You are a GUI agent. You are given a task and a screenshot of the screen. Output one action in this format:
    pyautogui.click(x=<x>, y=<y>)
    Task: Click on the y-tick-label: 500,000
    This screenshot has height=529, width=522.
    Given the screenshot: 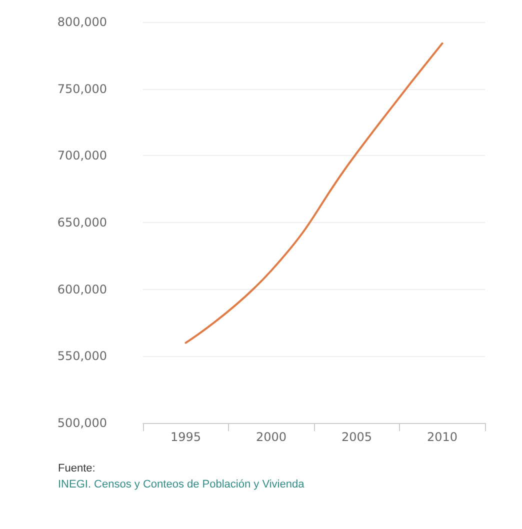 What is the action you would take?
    pyautogui.click(x=82, y=423)
    